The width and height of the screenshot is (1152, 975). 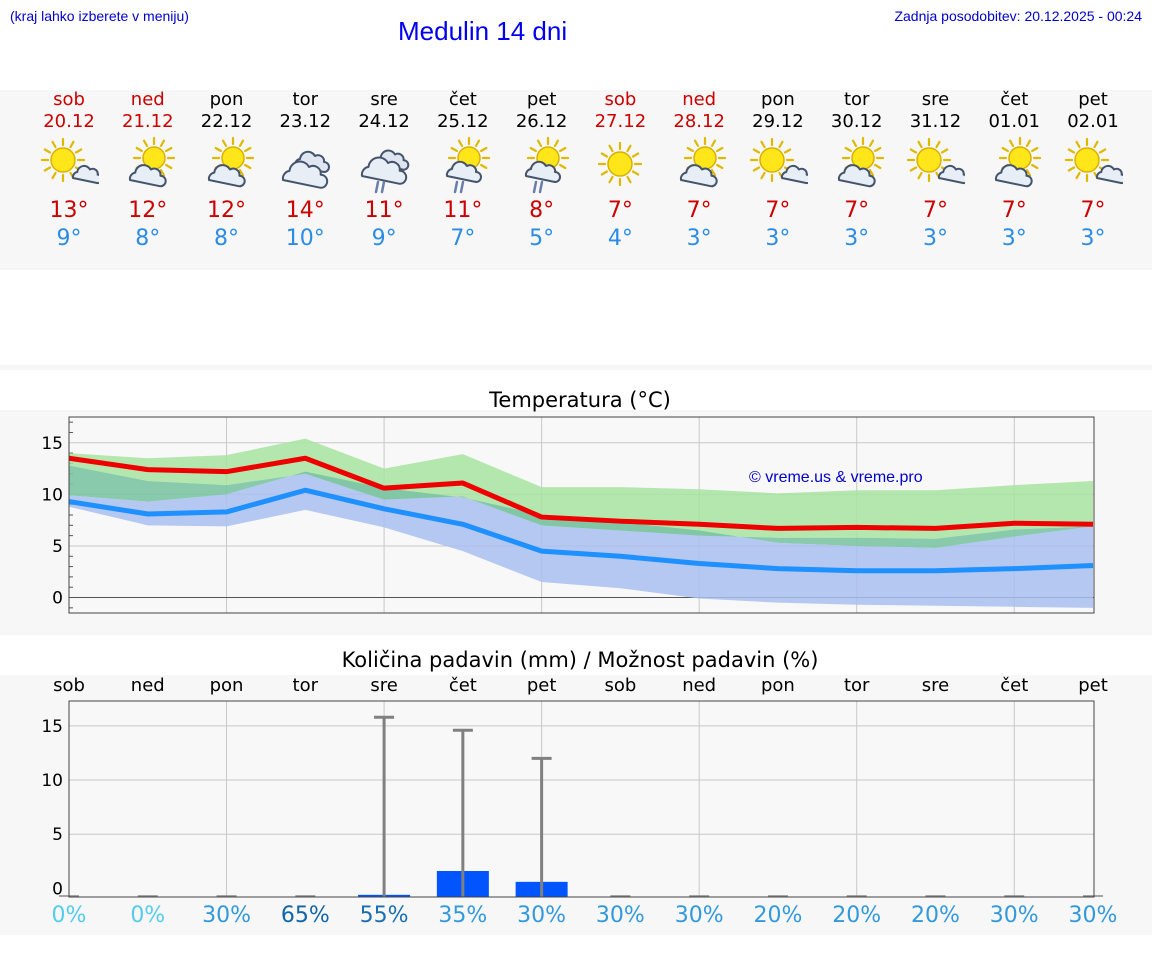 I want to click on location-hint: (kraj lahko izberete v meniju), so click(x=99, y=16).